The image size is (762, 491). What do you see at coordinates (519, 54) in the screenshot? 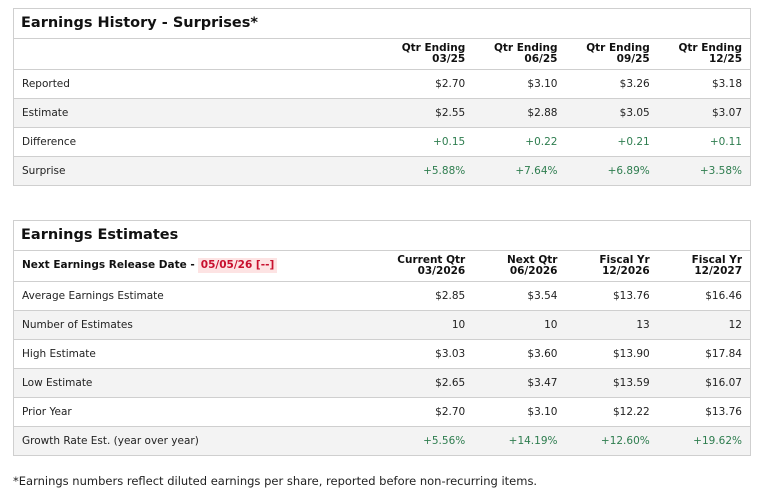
I see `column-header: Qtr Ending 06/25` at bounding box center [519, 54].